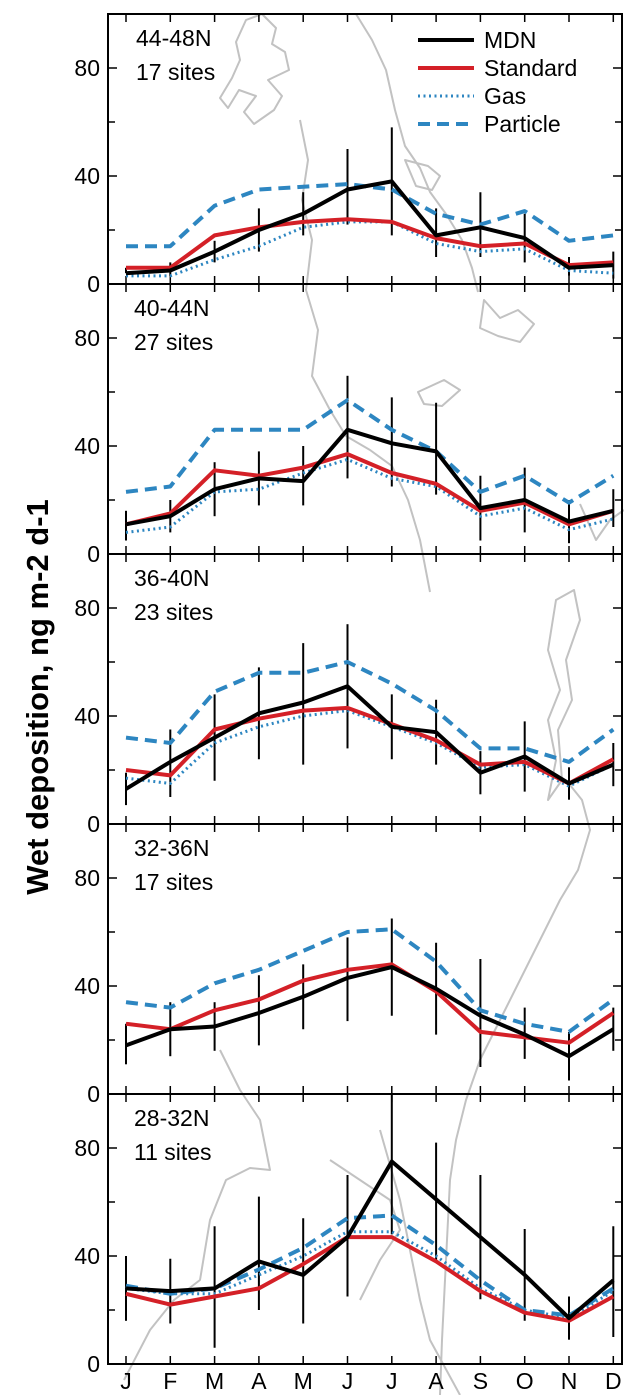 The width and height of the screenshot is (624, 1395). What do you see at coordinates (515, 1087) in the screenshot?
I see `map-coast-south` at bounding box center [515, 1087].